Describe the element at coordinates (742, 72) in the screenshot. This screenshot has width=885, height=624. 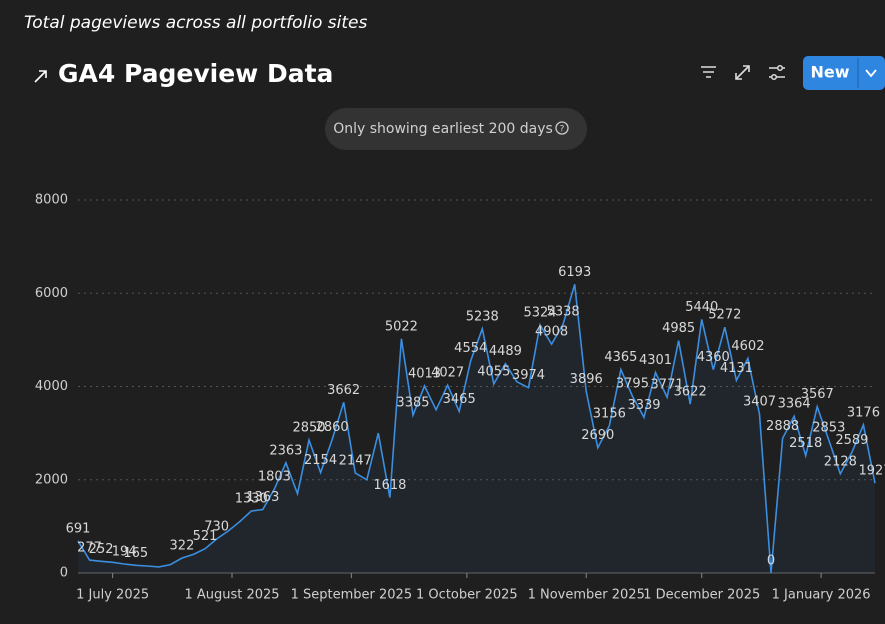
I see `expand-icon` at that location.